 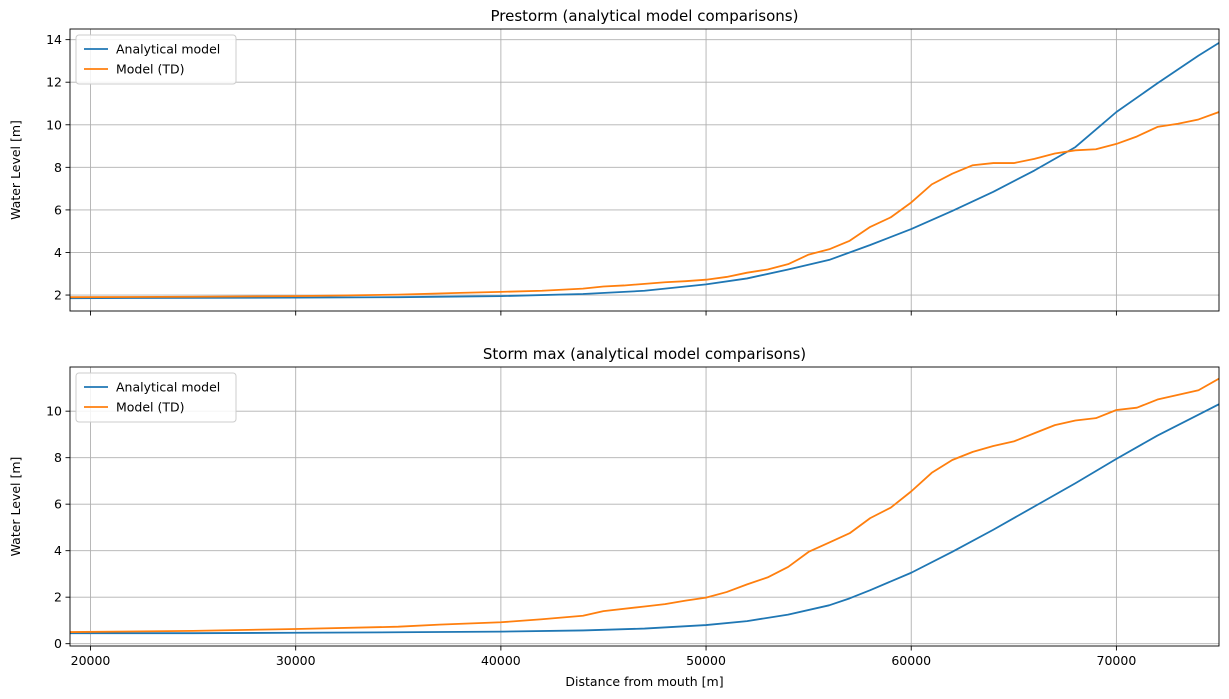 I want to click on x-tick-label: 60000, so click(x=911, y=660).